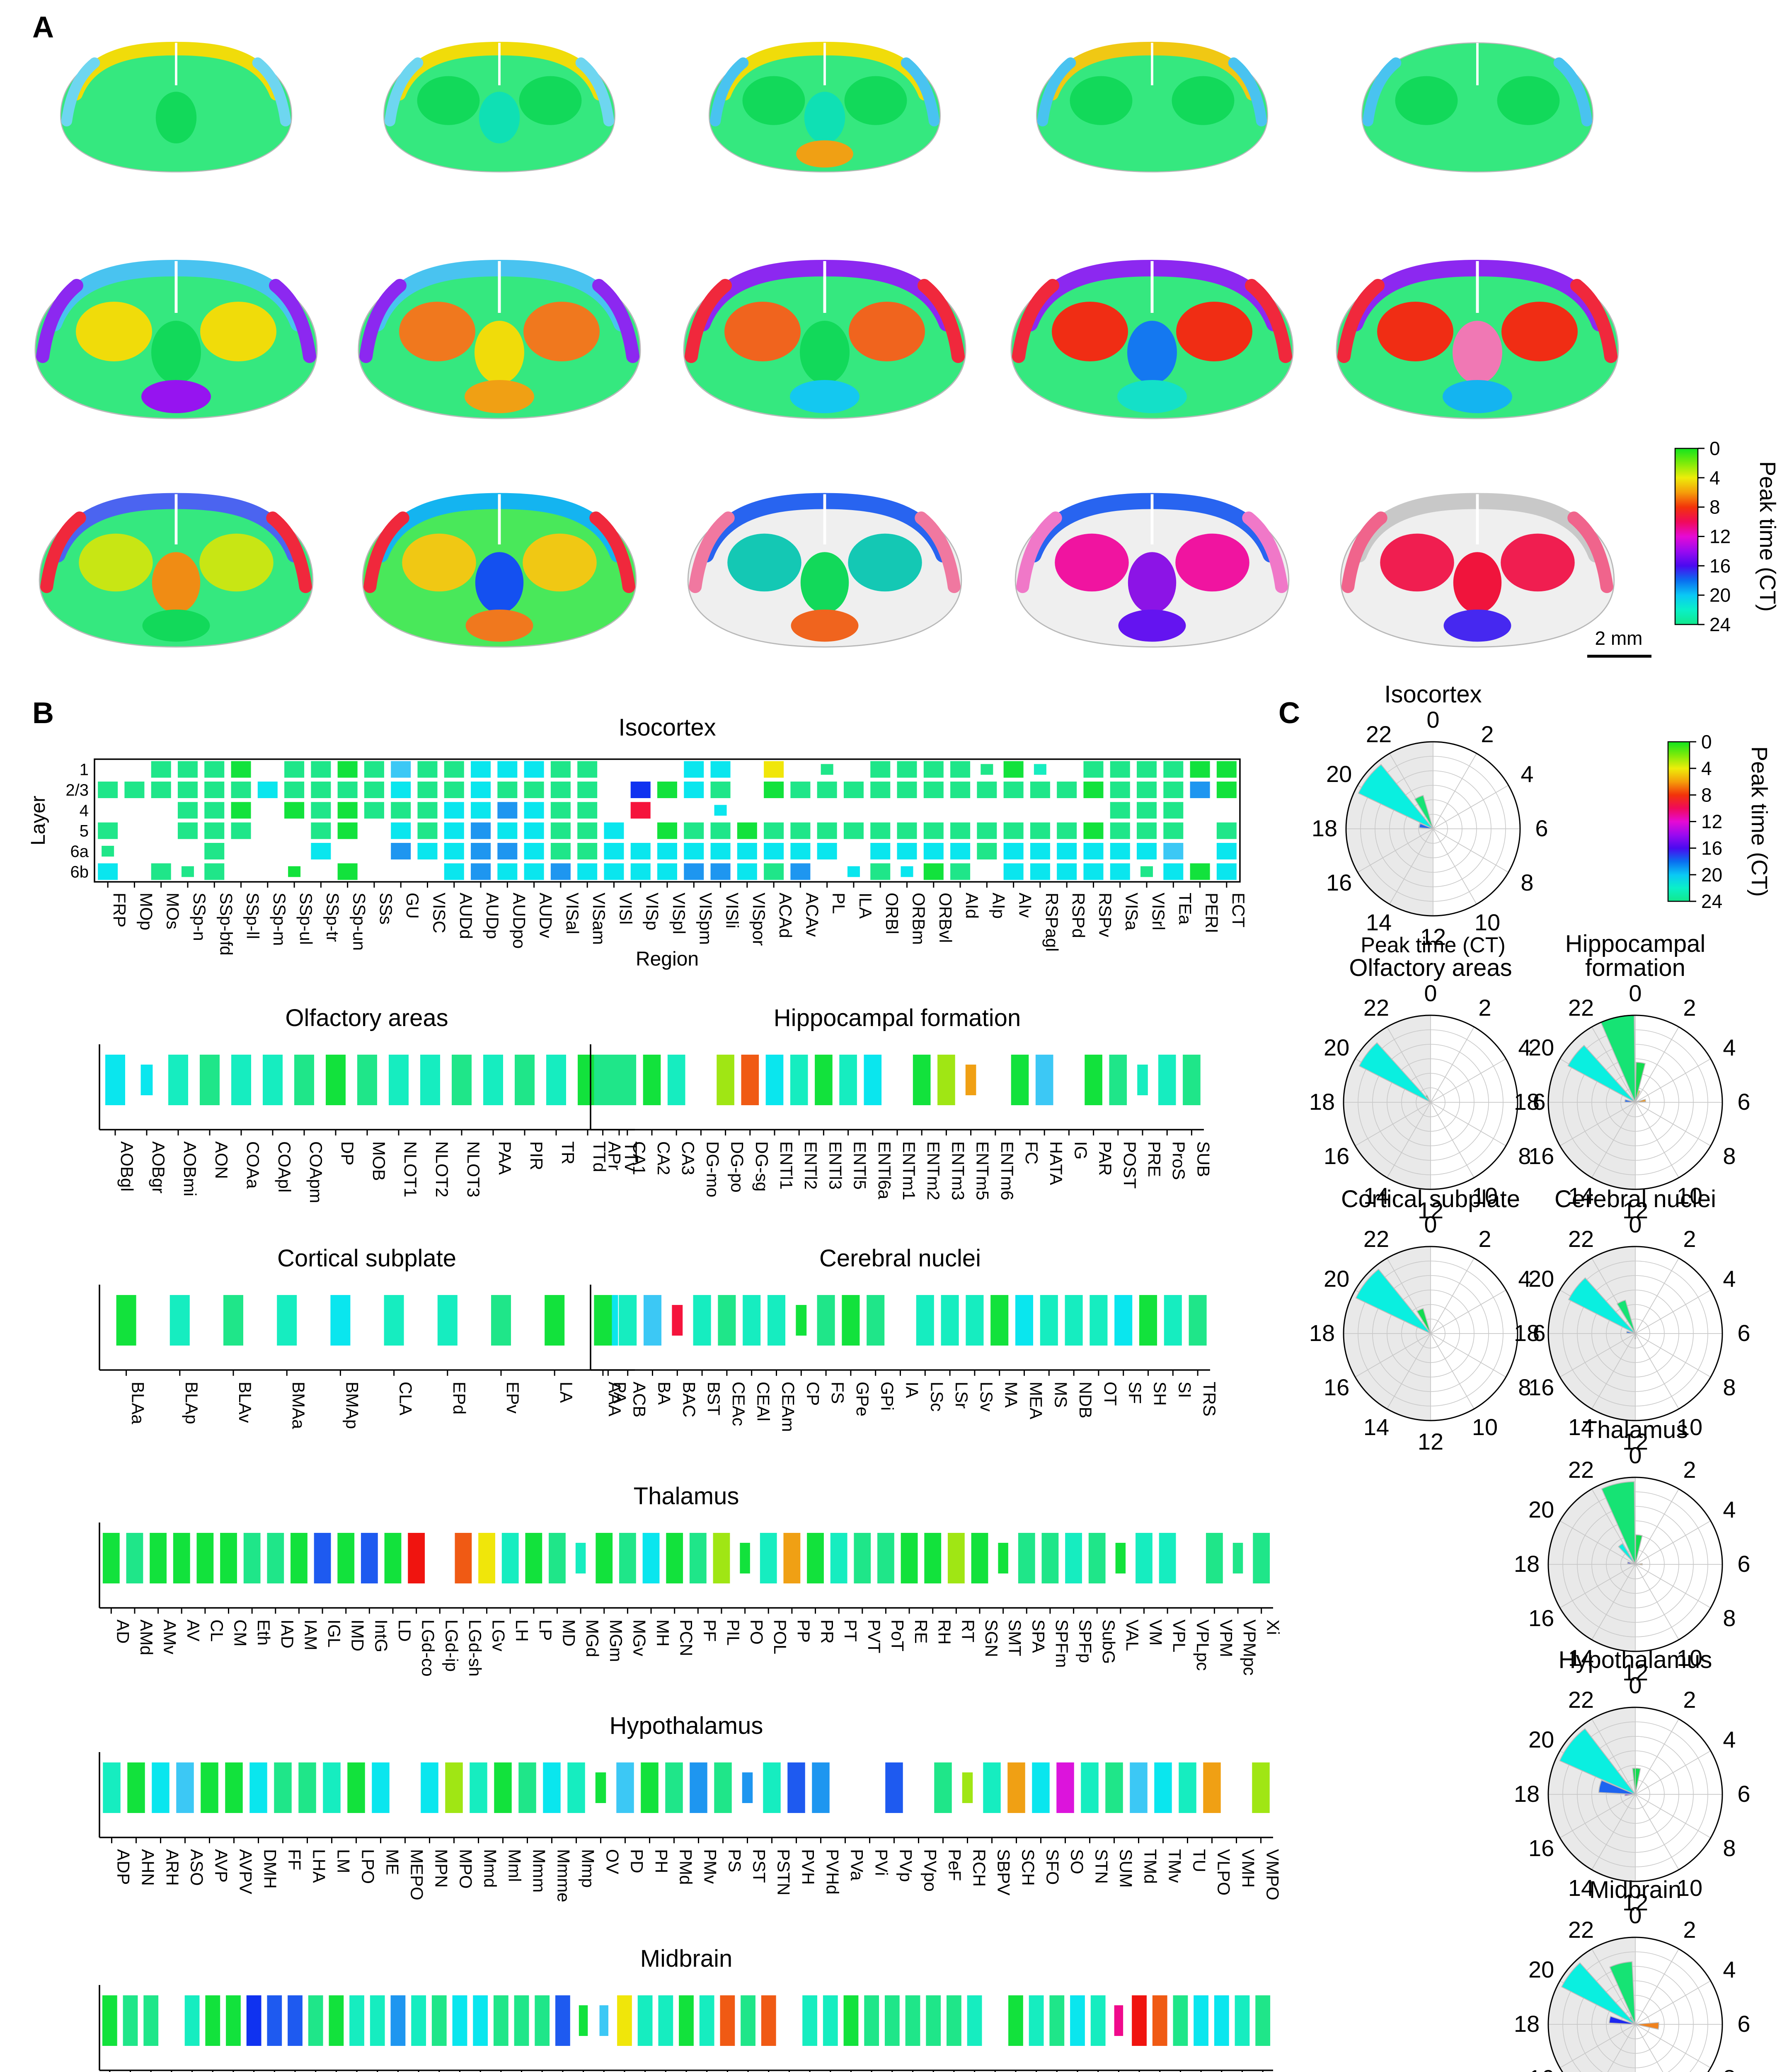 This screenshot has width=1782, height=2072. Describe the element at coordinates (1273, 1627) in the screenshot. I see `region-label: Xi` at that location.